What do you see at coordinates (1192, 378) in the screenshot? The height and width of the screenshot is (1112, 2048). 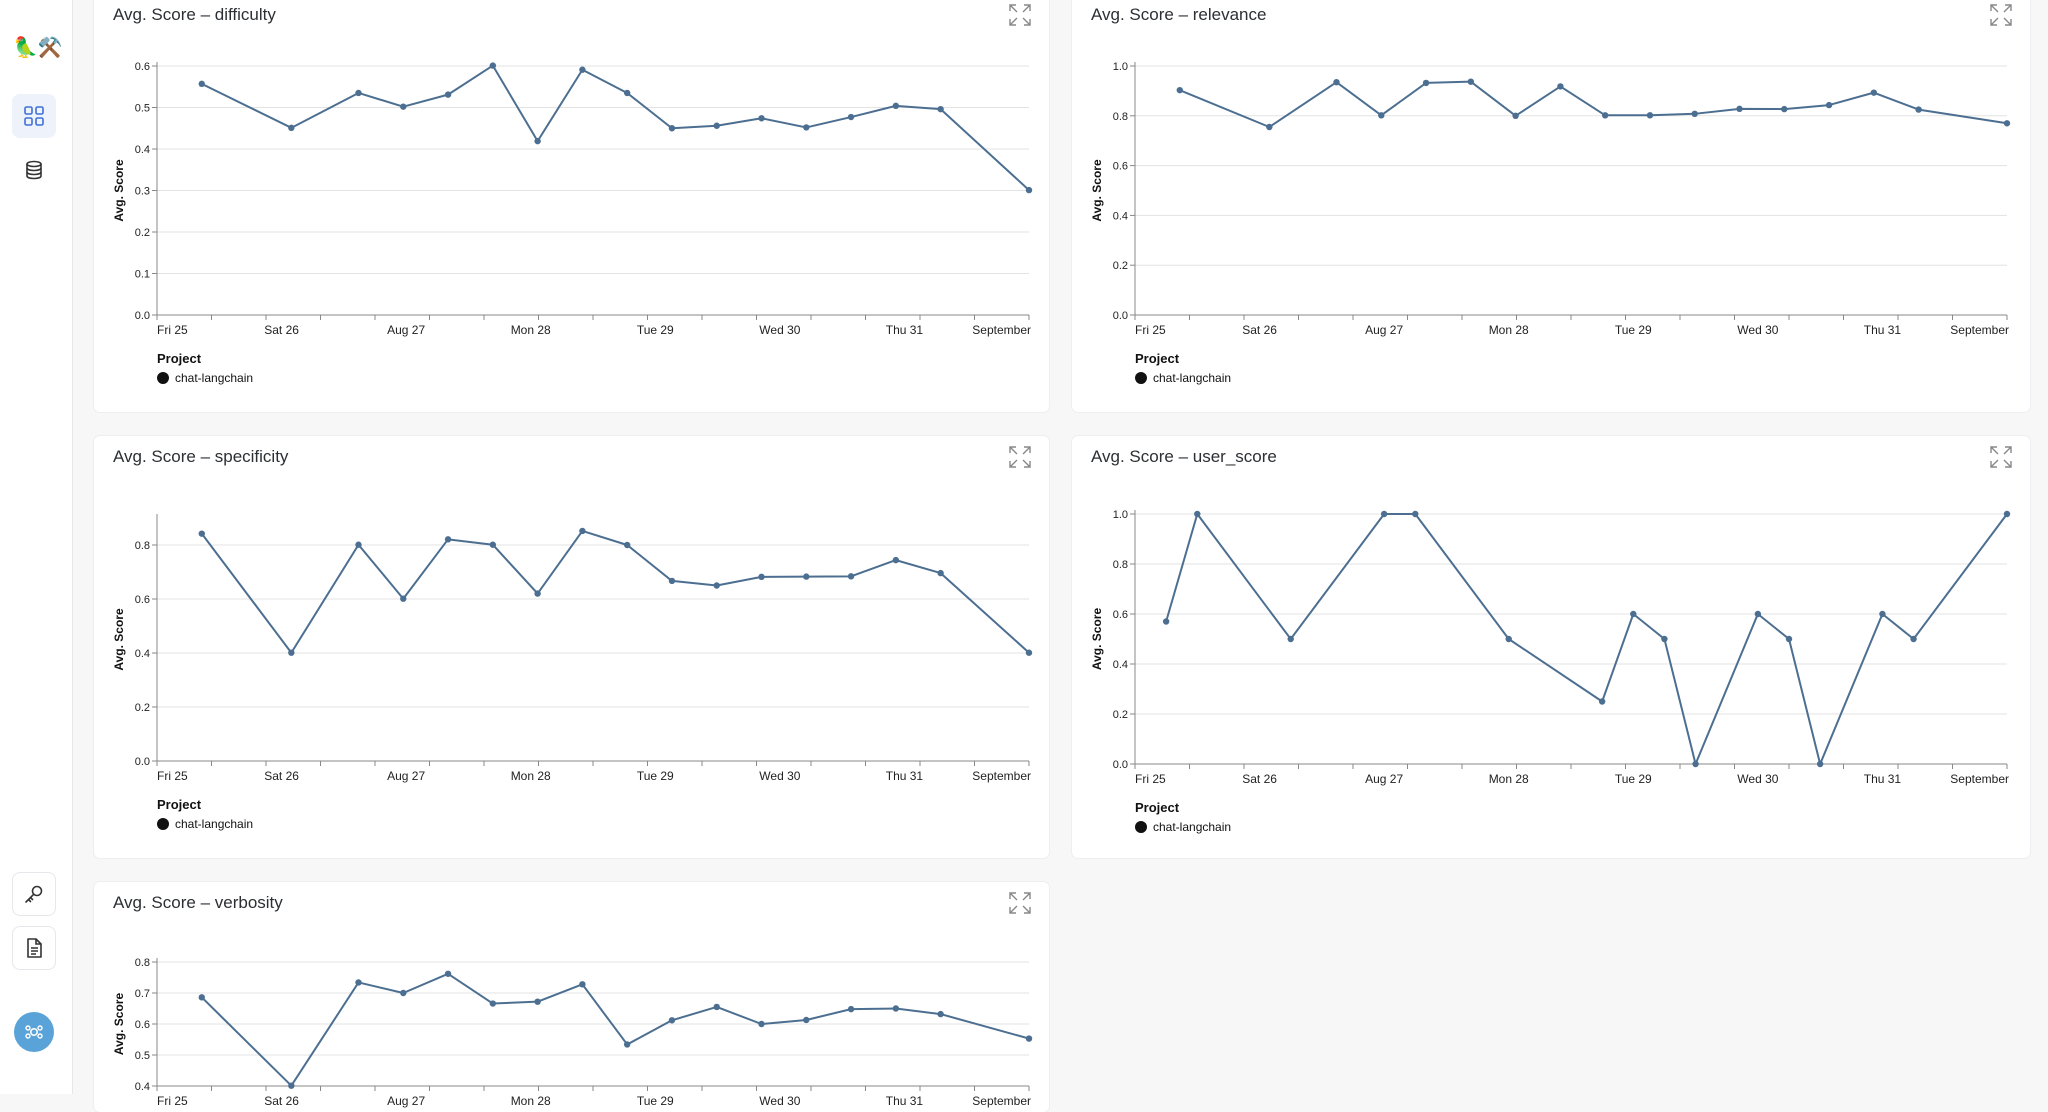 I see `legend-label: chat-langchain` at bounding box center [1192, 378].